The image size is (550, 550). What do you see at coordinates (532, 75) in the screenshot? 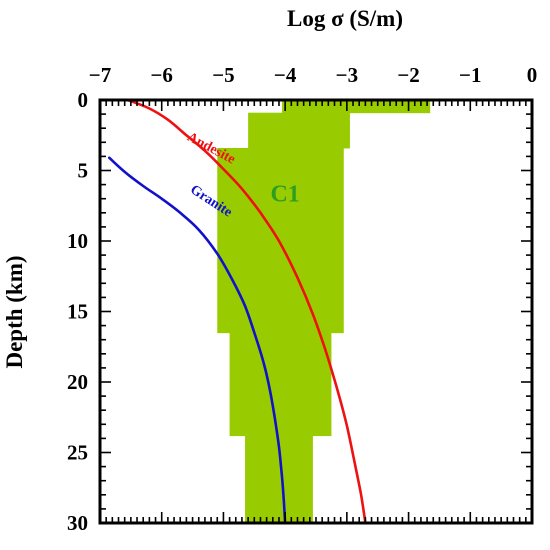
I see `x-tick-label: 0` at bounding box center [532, 75].